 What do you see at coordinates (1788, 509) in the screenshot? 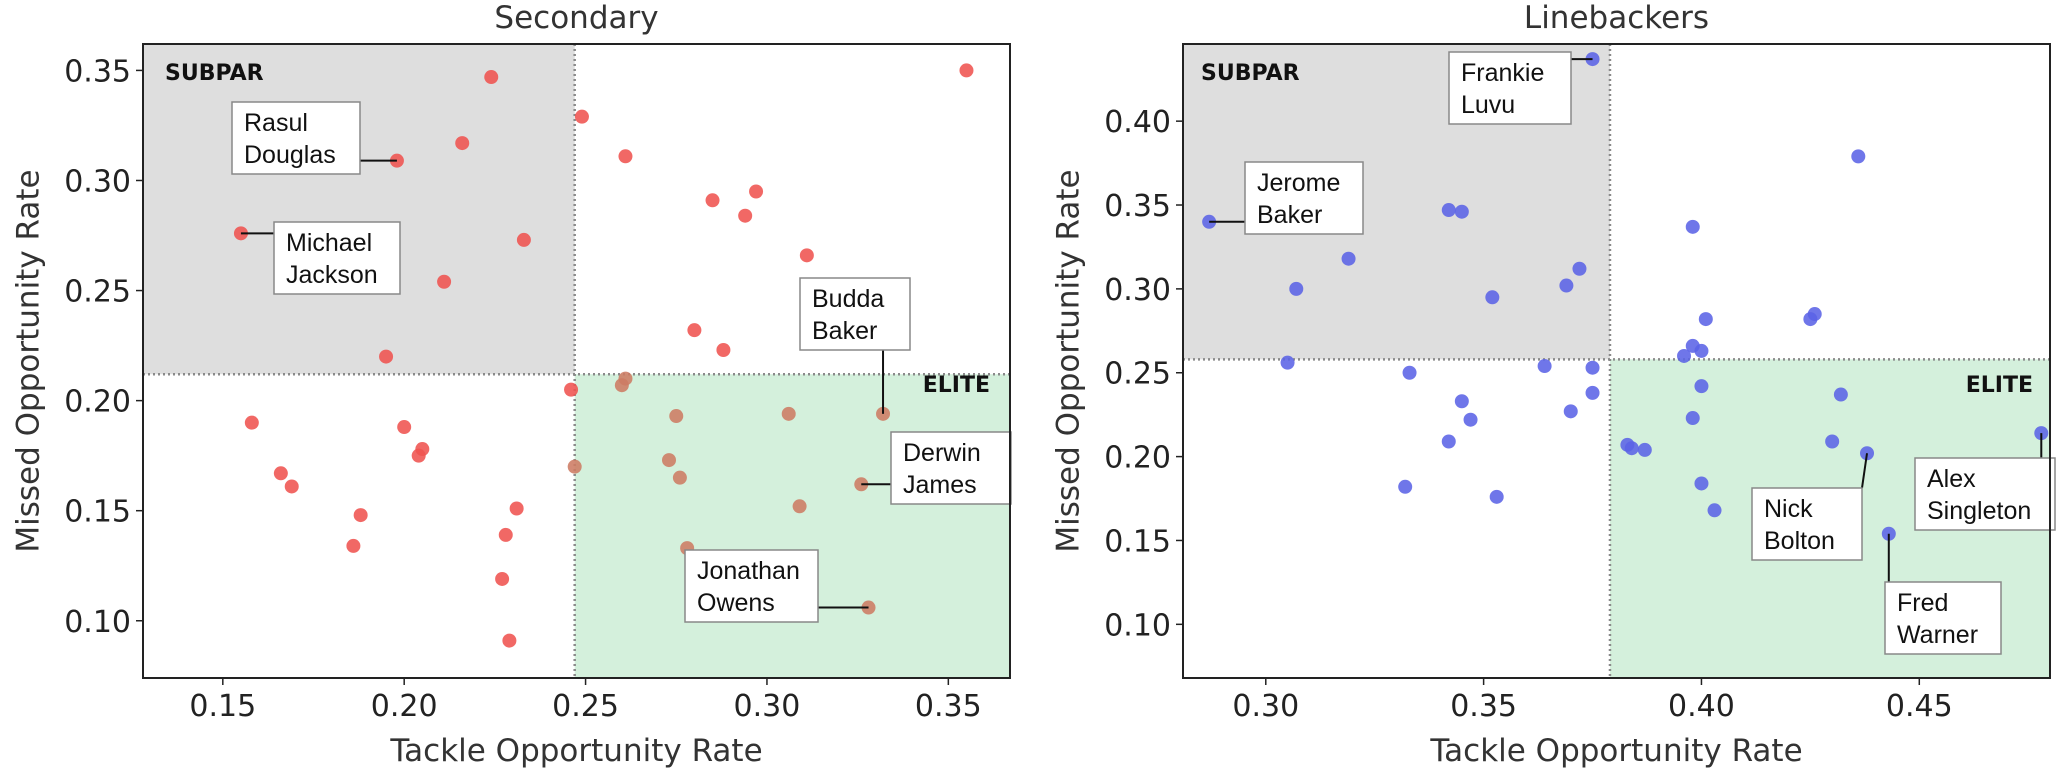
I see `callout-label: Nick` at bounding box center [1788, 509].